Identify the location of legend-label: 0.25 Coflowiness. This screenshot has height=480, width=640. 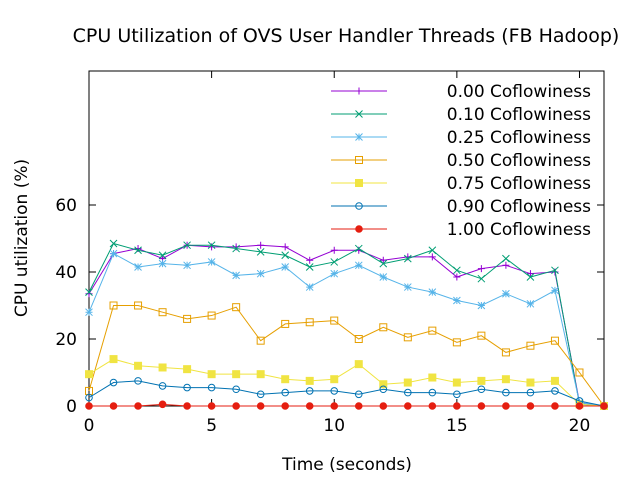
(519, 138).